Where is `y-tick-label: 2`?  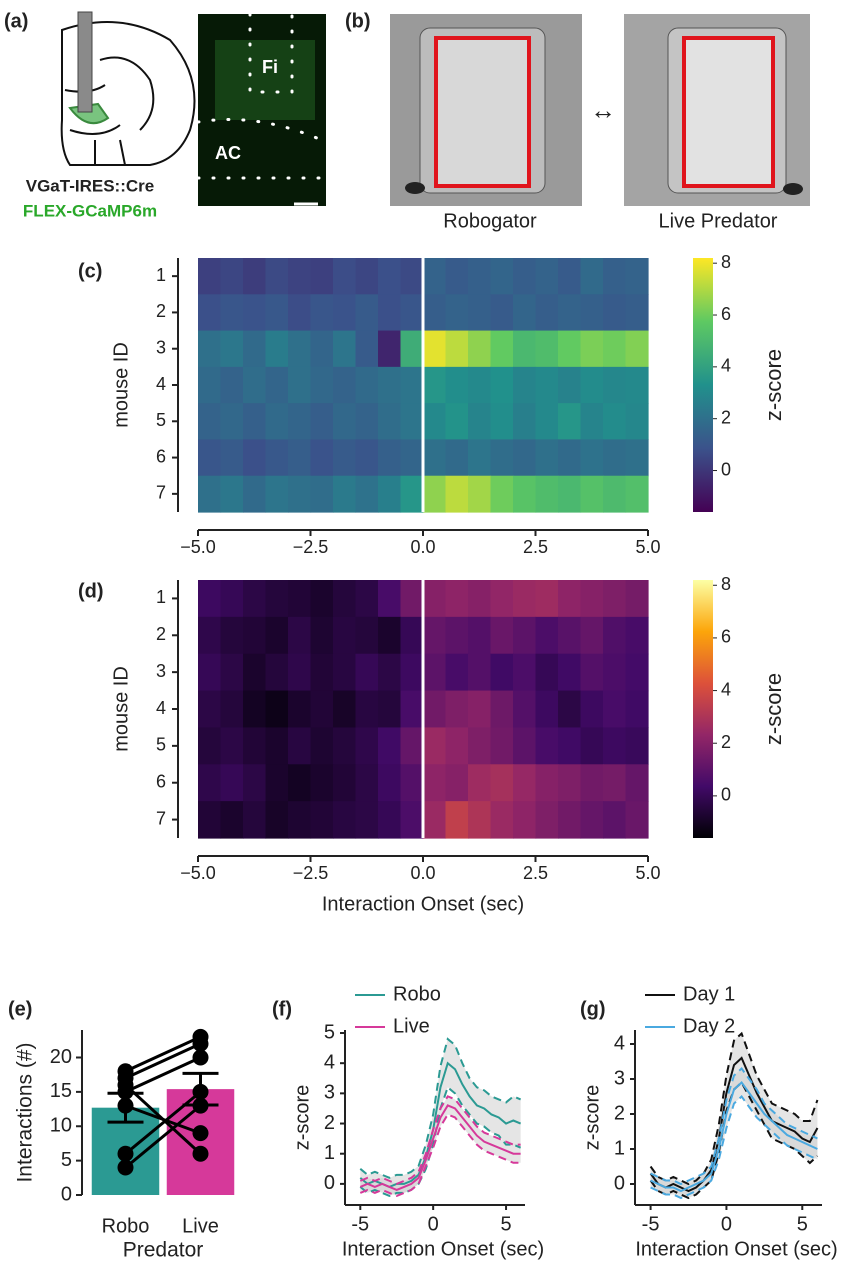
y-tick-label: 2 is located at coordinates (161, 634).